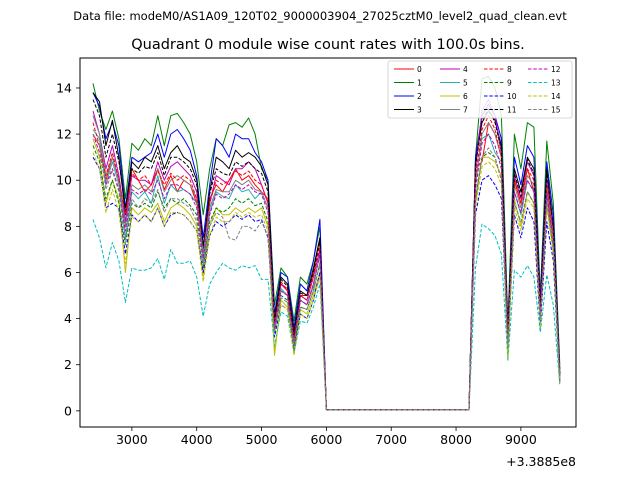 Image resolution: width=640 pixels, height=480 pixels. What do you see at coordinates (556, 83) in the screenshot?
I see `legend-label-13: 13` at bounding box center [556, 83].